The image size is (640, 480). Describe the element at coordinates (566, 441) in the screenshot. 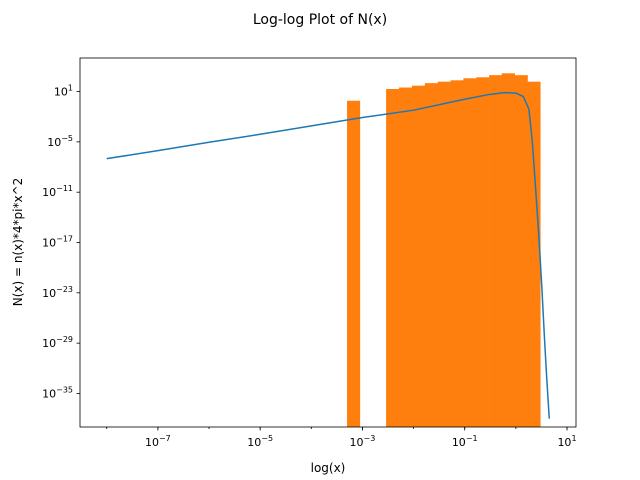

I see `x-tick-label: 10¹` at that location.